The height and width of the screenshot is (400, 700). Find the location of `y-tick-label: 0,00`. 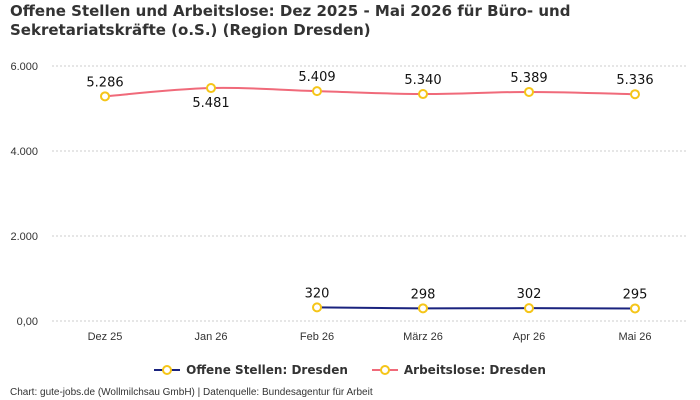

y-tick-label: 0,00 is located at coordinates (27, 322).